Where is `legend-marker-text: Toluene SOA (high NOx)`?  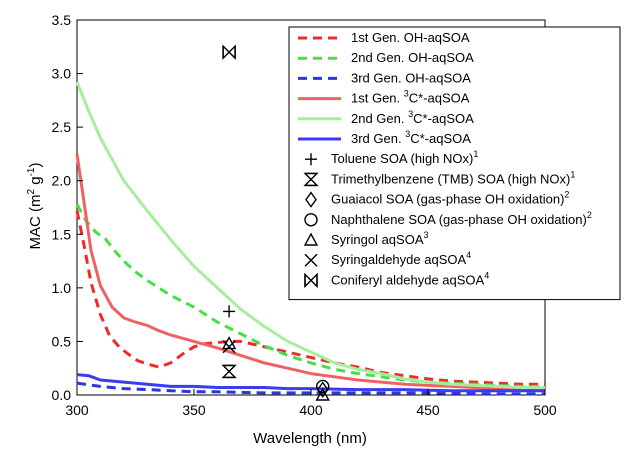 legend-marker-text: Toluene SOA (high NOx) is located at coordinates (402, 158).